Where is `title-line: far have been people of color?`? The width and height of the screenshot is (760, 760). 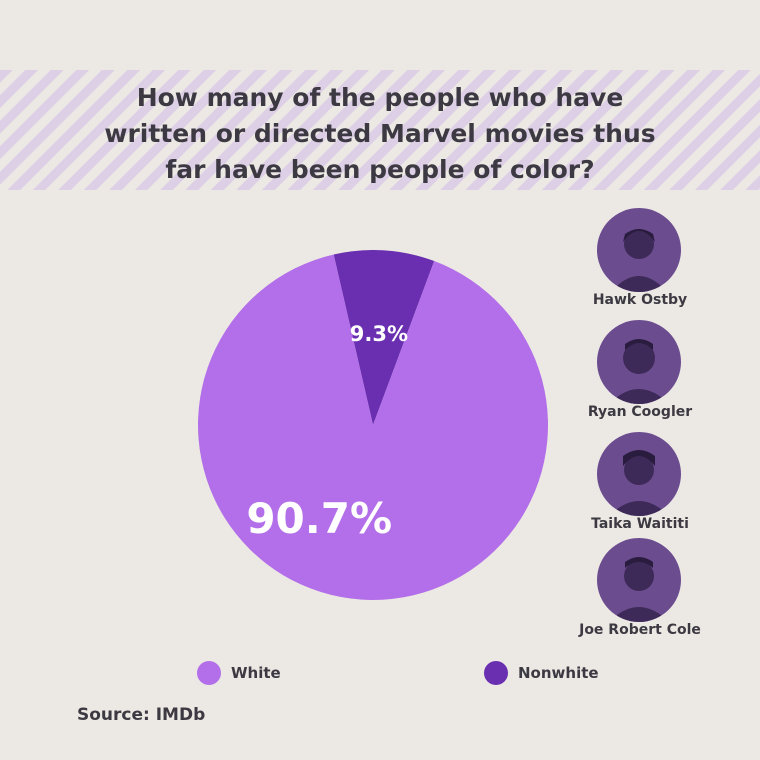
title-line: far have been people of color? is located at coordinates (380, 169).